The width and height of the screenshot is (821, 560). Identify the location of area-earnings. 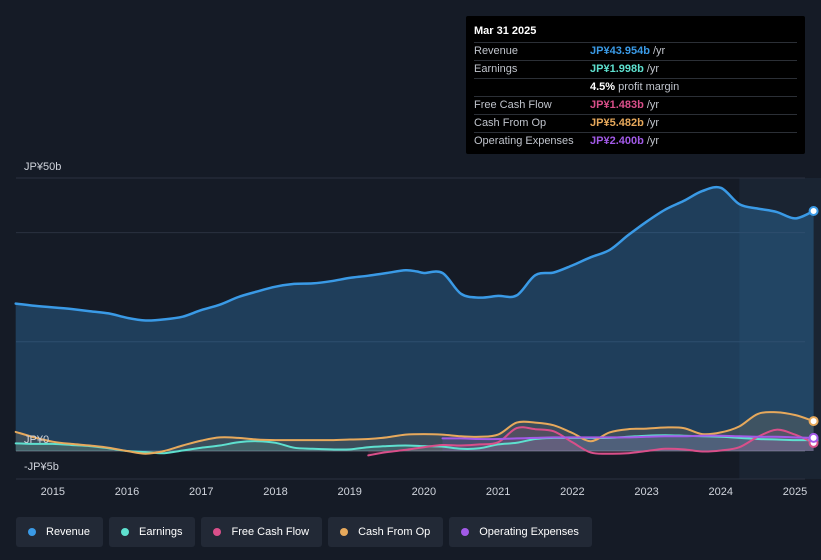
(414, 444).